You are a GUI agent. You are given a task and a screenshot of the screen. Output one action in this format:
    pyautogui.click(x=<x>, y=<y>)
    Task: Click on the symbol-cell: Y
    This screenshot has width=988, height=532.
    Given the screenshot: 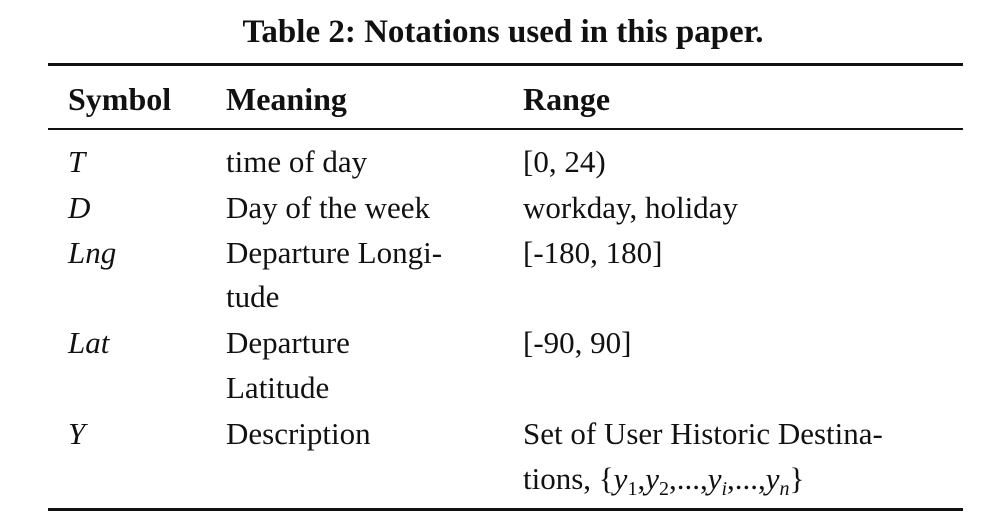 What is the action you would take?
    pyautogui.click(x=77, y=433)
    